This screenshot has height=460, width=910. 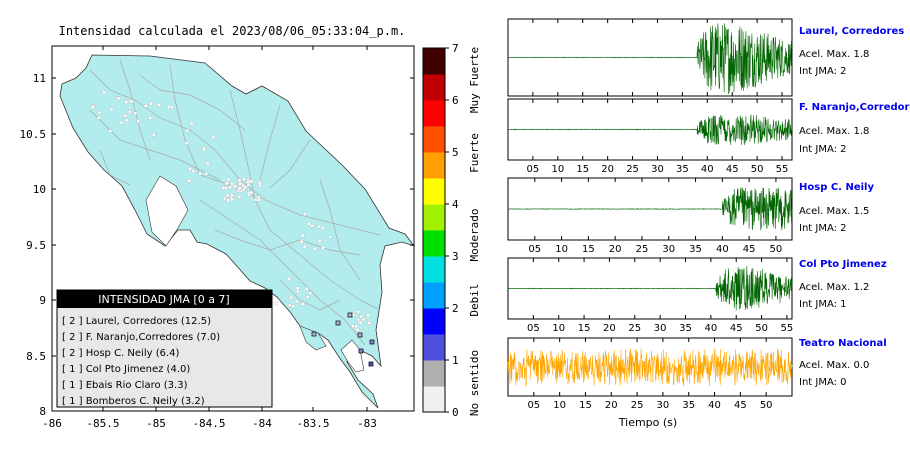 What do you see at coordinates (33, 134) in the screenshot?
I see `lat-tick-label: 10.5` at bounding box center [33, 134].